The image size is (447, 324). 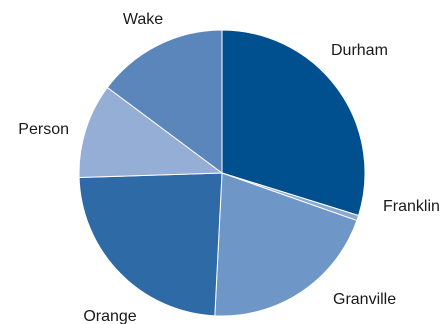 What do you see at coordinates (150, 244) in the screenshot?
I see `pie-slice-orange` at bounding box center [150, 244].